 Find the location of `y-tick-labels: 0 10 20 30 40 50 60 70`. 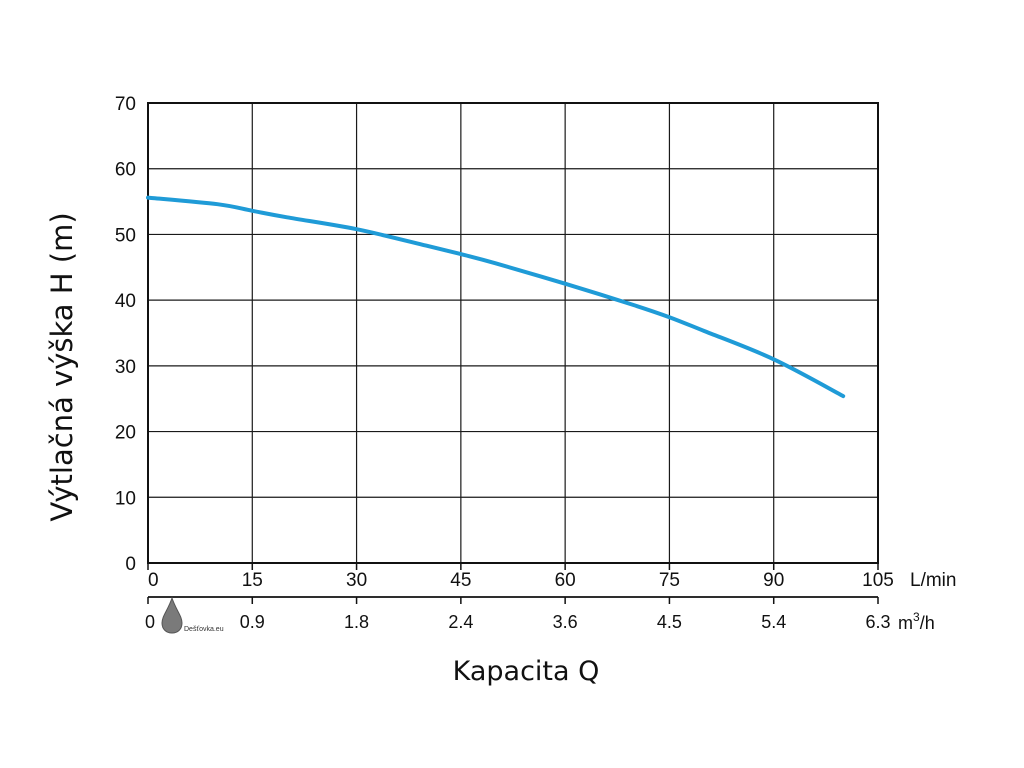

y-tick-labels: 0 10 20 30 40 50 60 70 is located at coordinates (125, 334).